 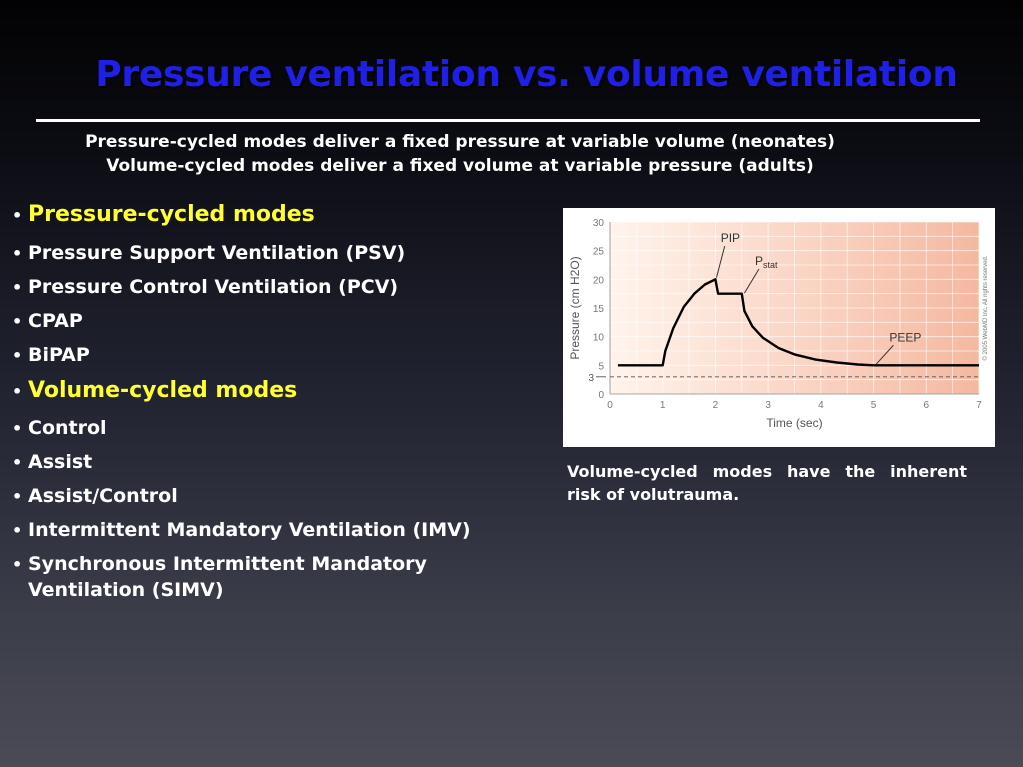 I want to click on y-tick-label: 10, so click(x=599, y=338).